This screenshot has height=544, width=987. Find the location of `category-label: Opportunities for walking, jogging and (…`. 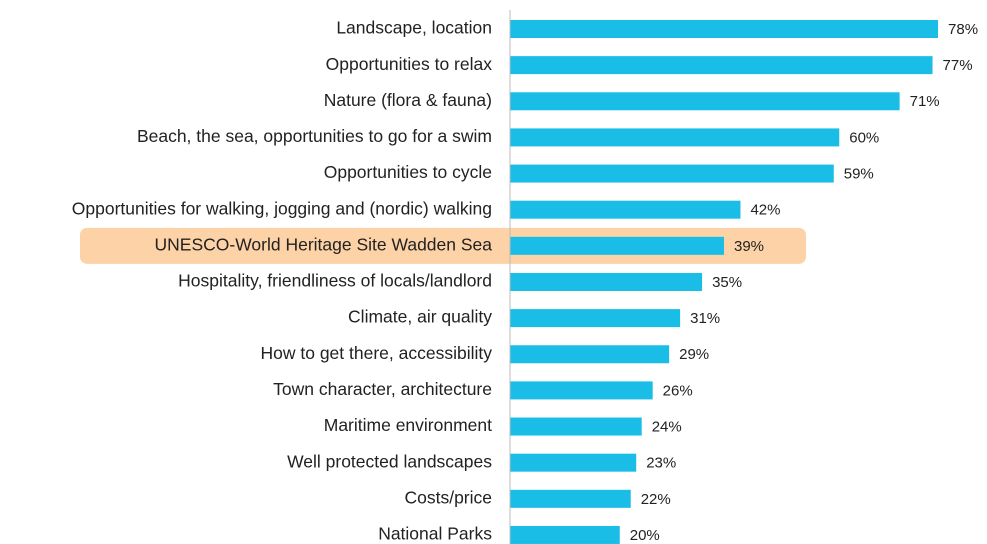

category-label: Opportunities for walking, jogging and (… is located at coordinates (282, 208).